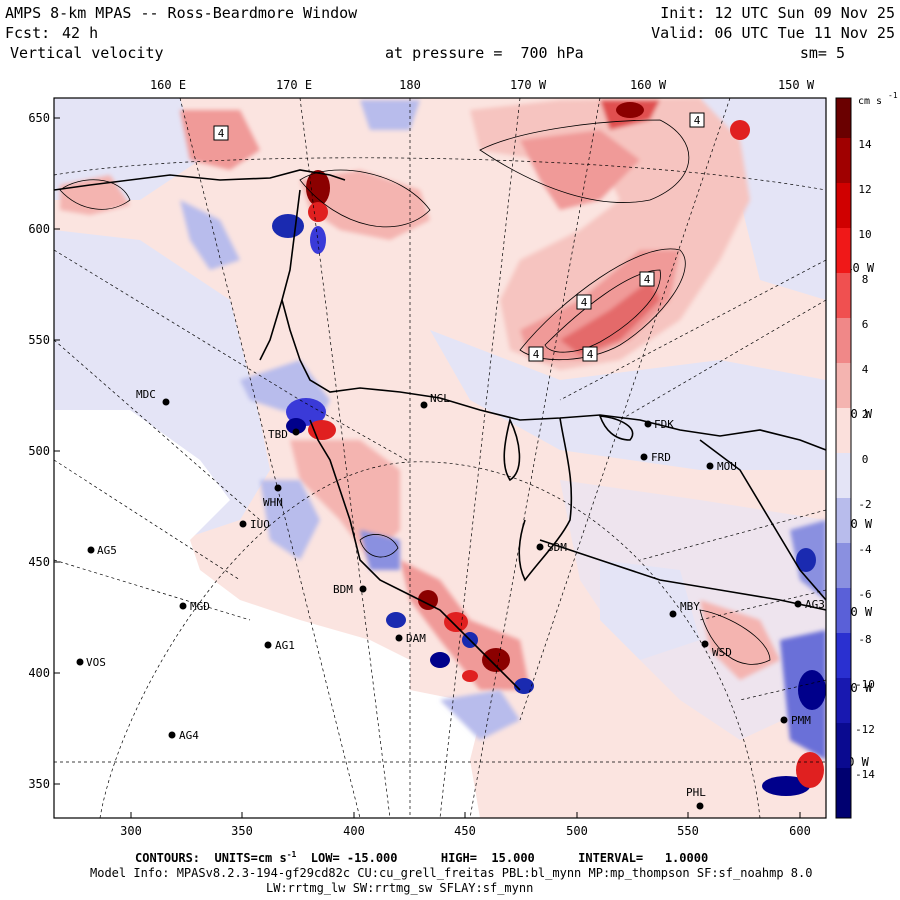 Image resolution: width=900 pixels, height=900 pixels. What do you see at coordinates (843, 458) in the screenshot?
I see `colorbar` at bounding box center [843, 458].